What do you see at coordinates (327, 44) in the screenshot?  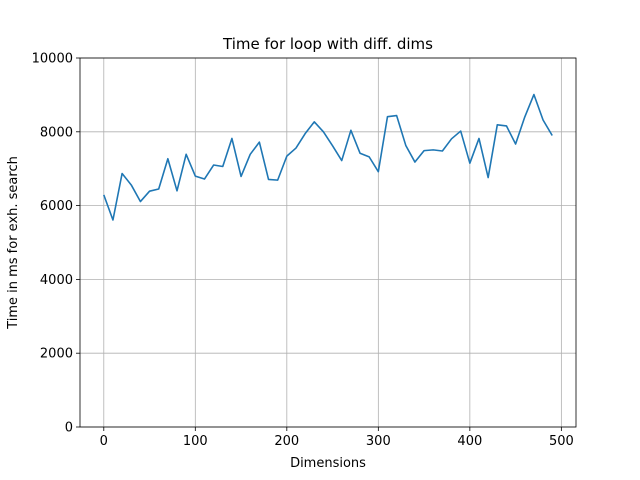 I see `chart-title: Time for loop with diff. dims` at bounding box center [327, 44].